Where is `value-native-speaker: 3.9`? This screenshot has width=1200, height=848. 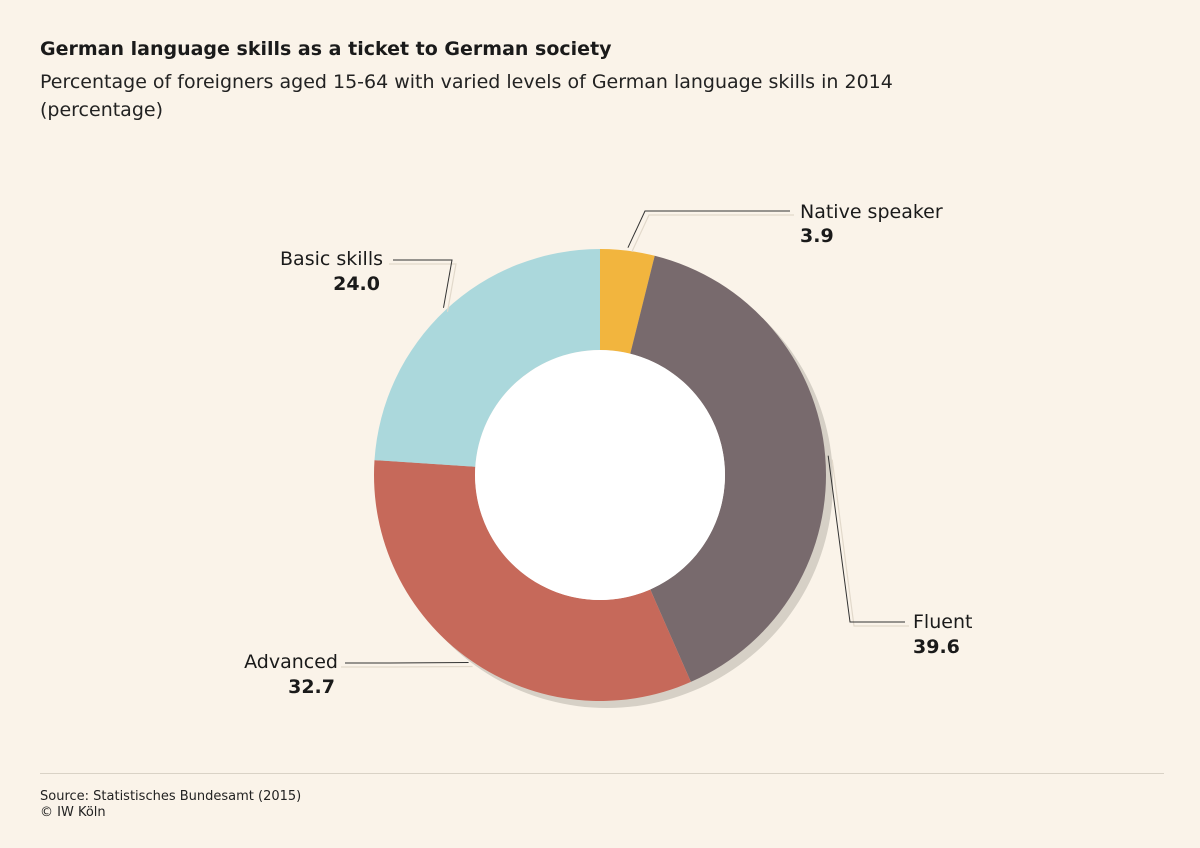
value-native-speaker: 3.9 is located at coordinates (817, 236).